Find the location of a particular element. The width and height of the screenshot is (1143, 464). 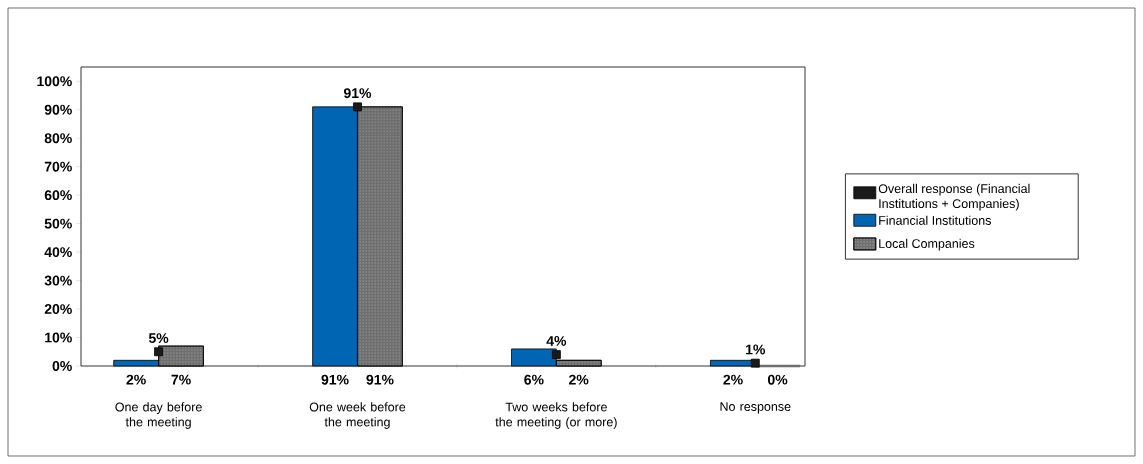

data-label: 6% is located at coordinates (534, 379).